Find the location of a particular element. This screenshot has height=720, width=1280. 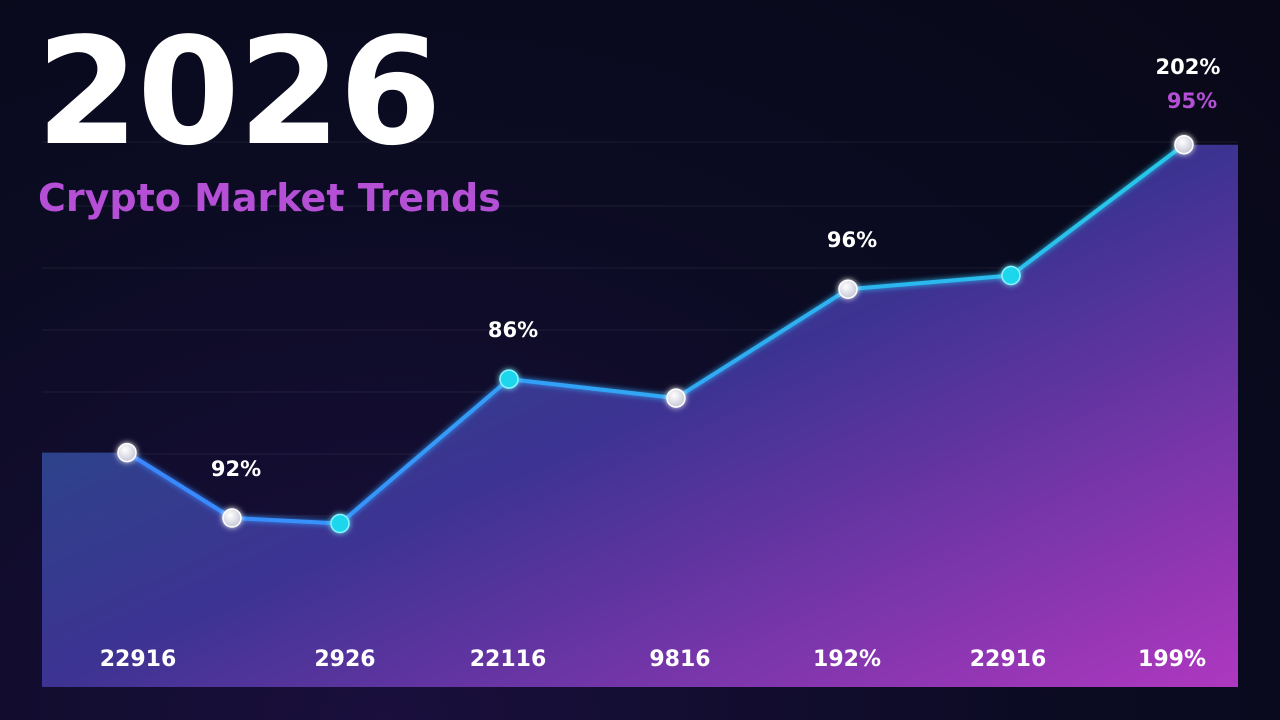

chart-title: 2026 is located at coordinates (239, 92).